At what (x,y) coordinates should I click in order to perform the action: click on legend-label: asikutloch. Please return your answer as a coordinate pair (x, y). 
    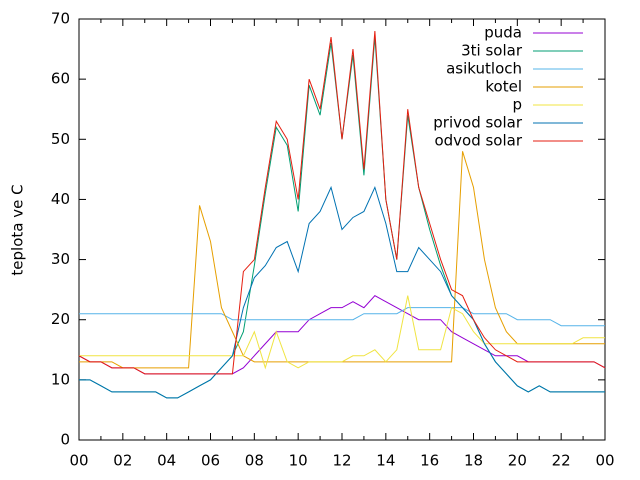
    Looking at the image, I should click on (484, 69).